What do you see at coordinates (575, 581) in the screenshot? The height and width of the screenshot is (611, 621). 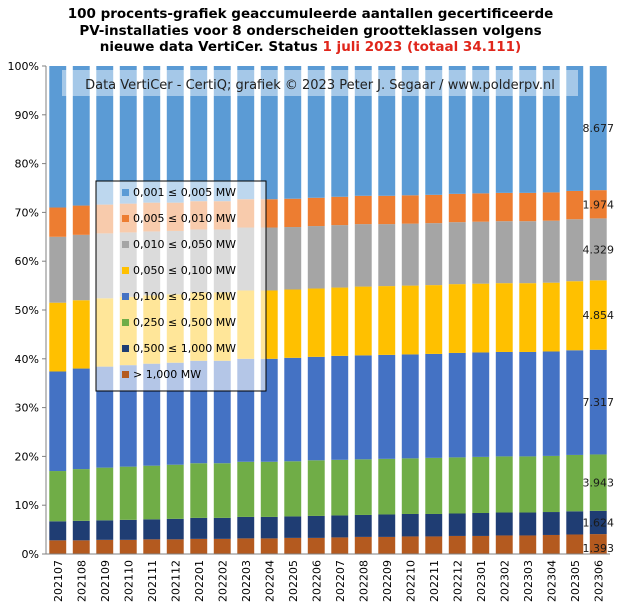 I see `x-tick-label: 202305` at bounding box center [575, 581].